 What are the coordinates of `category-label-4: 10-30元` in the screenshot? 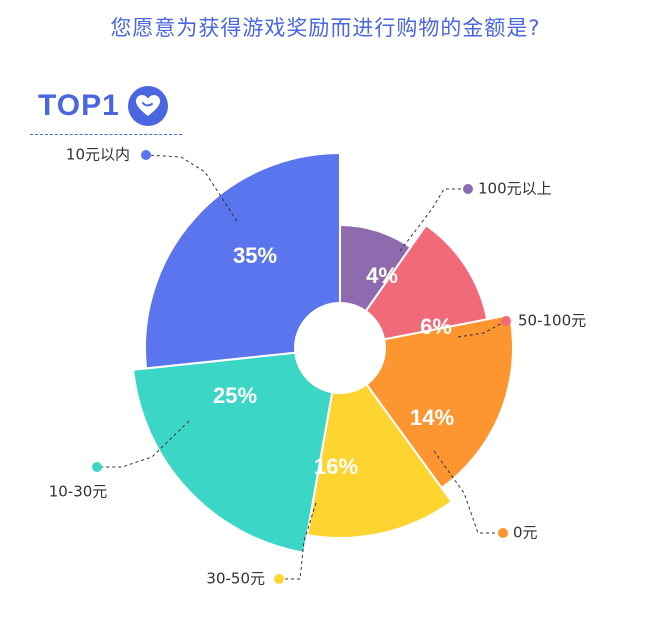 It's located at (78, 492).